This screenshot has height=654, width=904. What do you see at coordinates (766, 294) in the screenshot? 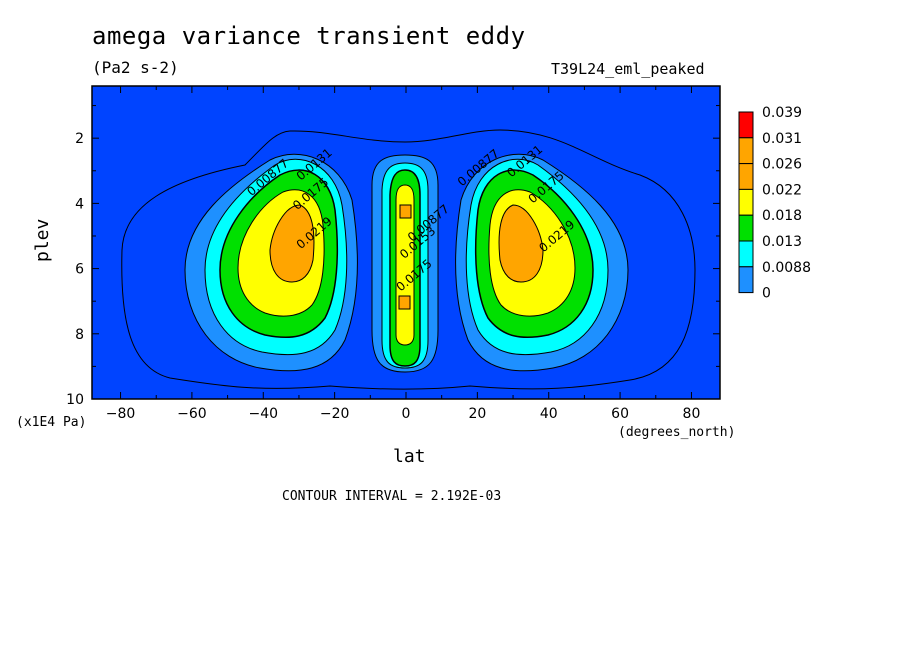
I see `colorbar-label: 0` at bounding box center [766, 294].